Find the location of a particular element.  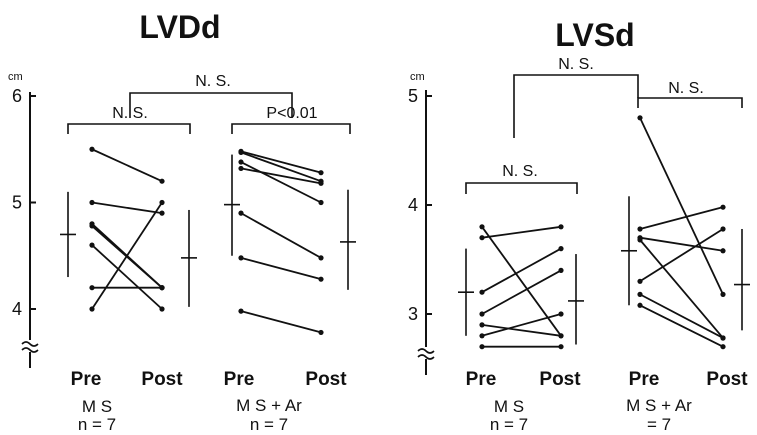

y-tick-label: 3 is located at coordinates (413, 314).